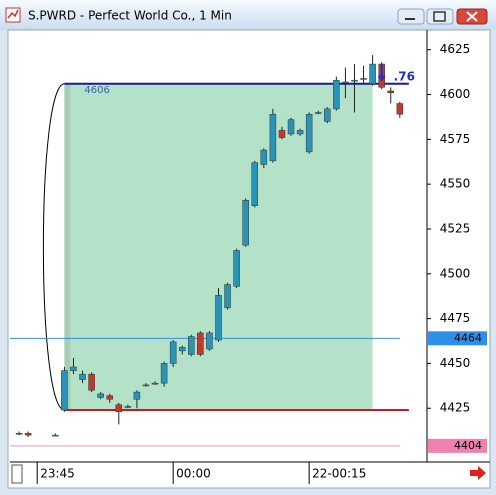 The image size is (496, 495). I want to click on minimize-icon, so click(410, 19).